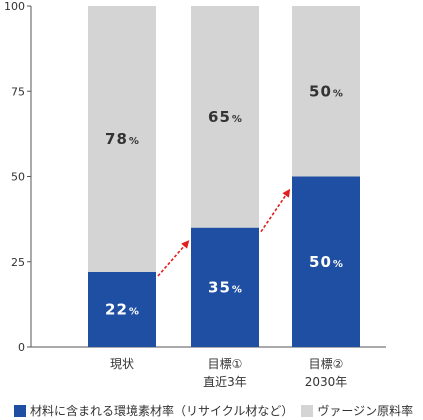  What do you see at coordinates (225, 382) in the screenshot?
I see `x-tick-sublabel: 直近3年` at bounding box center [225, 382].